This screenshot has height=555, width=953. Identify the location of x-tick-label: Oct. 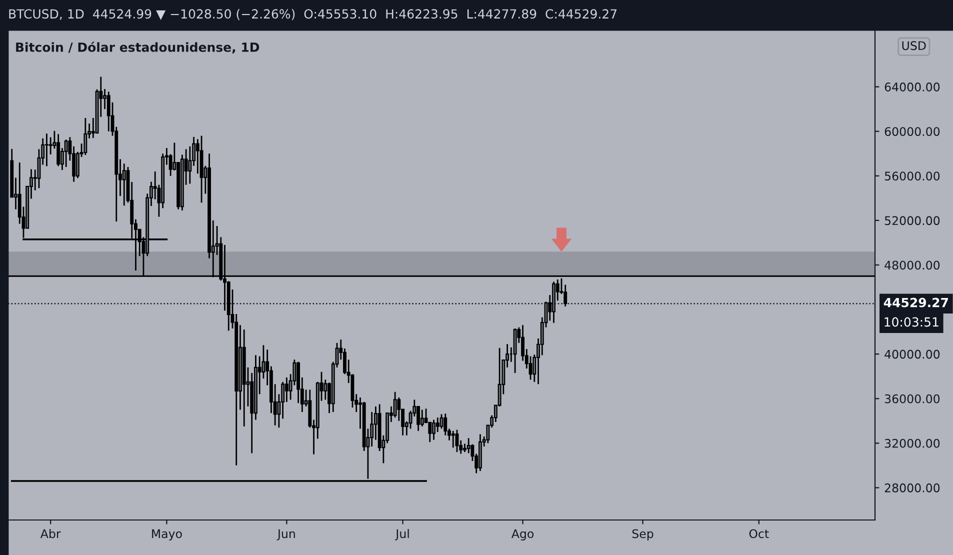
(759, 533).